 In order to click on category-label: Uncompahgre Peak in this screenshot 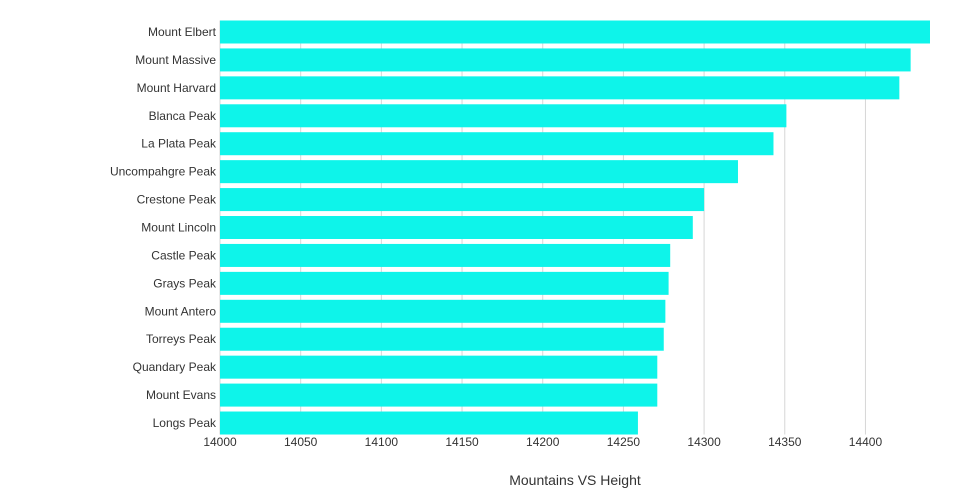, I will do `click(163, 172)`.